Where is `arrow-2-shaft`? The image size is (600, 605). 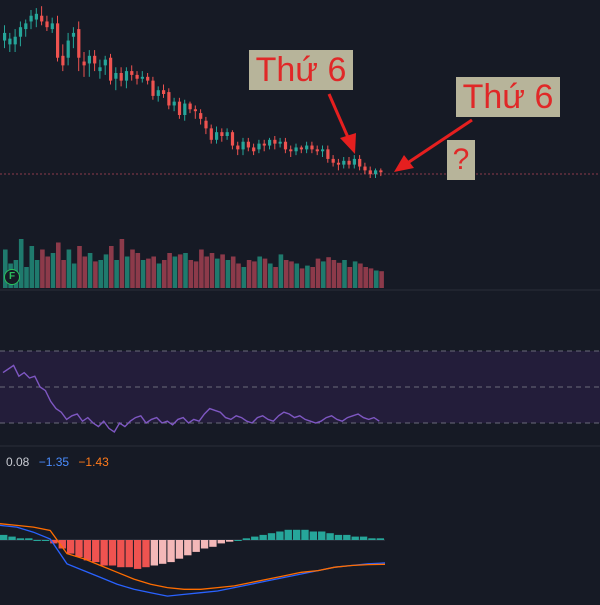
arrow-2-shaft is located at coordinates (439, 142).